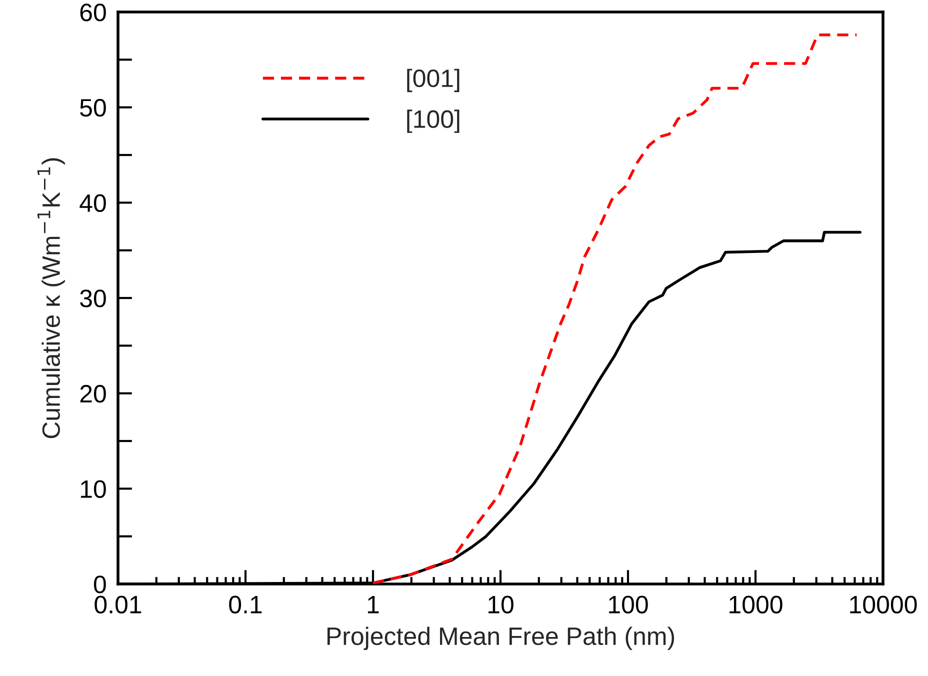  What do you see at coordinates (93, 203) in the screenshot?
I see `y-tick-label: 40` at bounding box center [93, 203].